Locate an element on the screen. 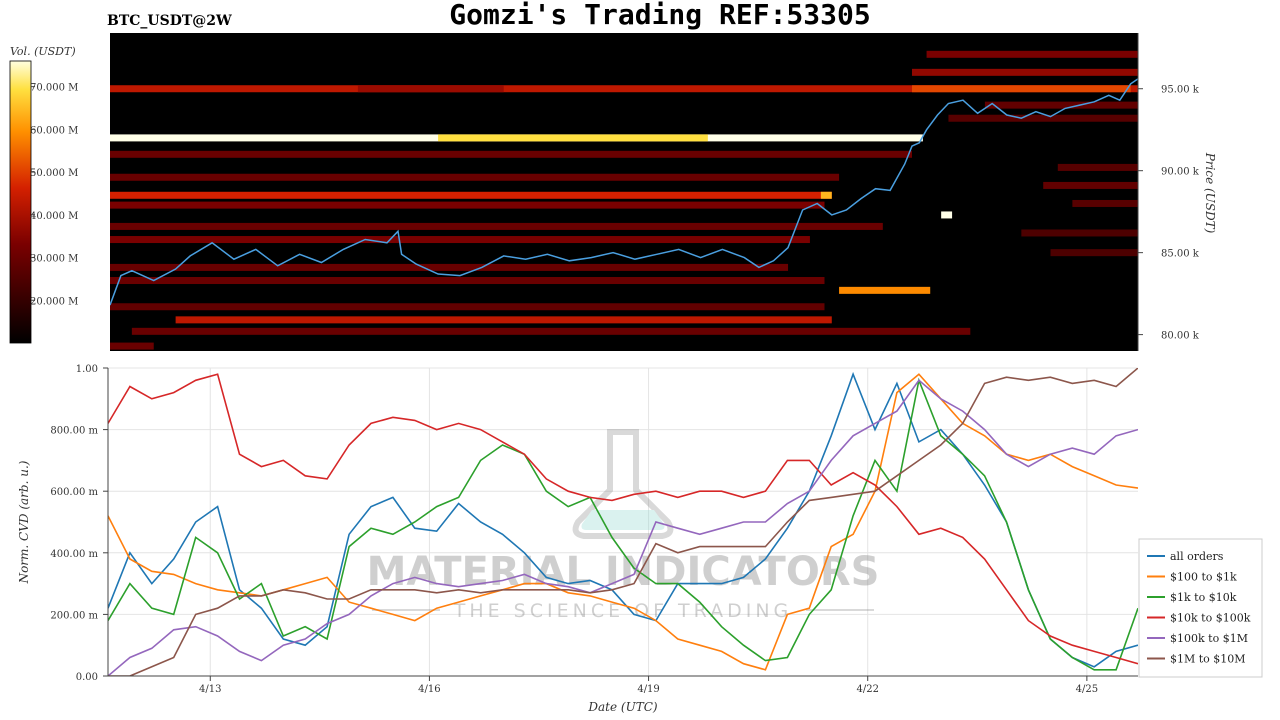  colorbar-tick-label: 30.000 M is located at coordinates (54, 259).